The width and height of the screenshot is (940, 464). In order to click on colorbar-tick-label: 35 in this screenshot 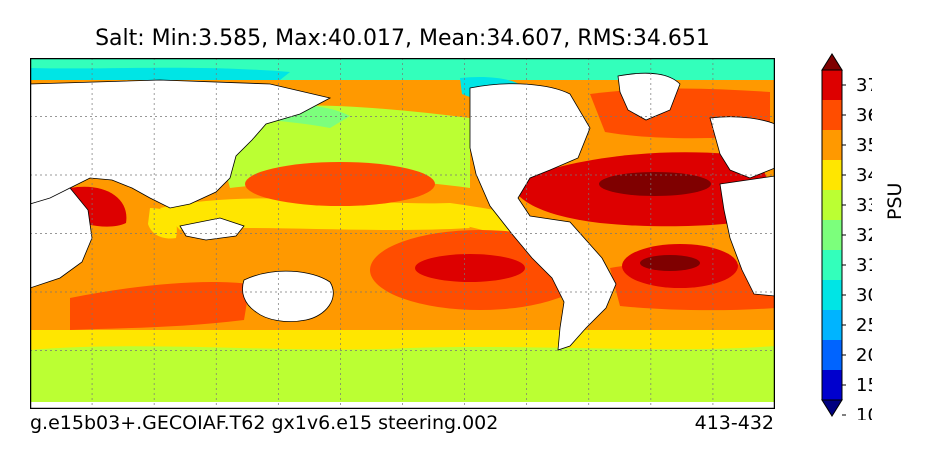, I will do `click(864, 145)`.